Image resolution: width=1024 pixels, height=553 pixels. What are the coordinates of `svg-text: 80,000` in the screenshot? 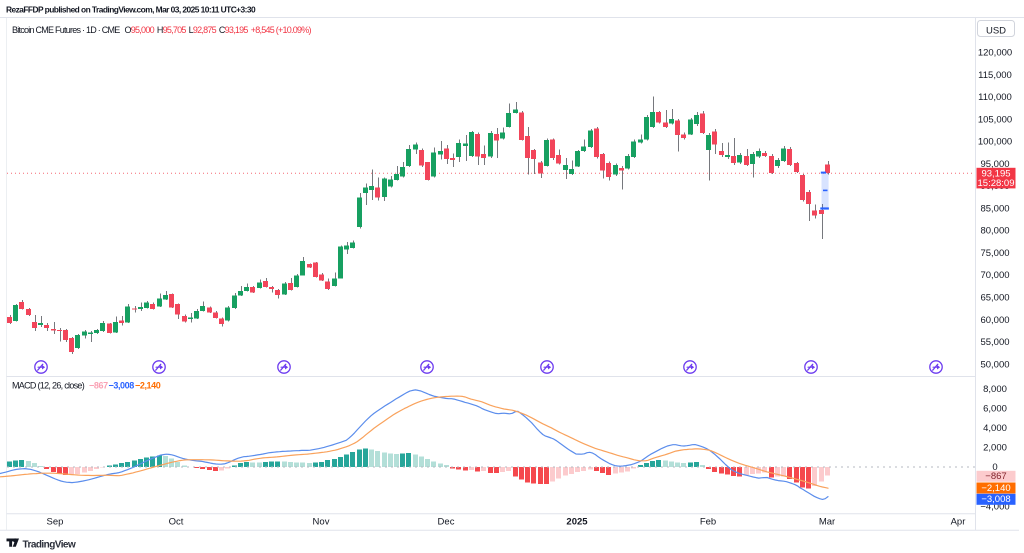 It's located at (994, 231).